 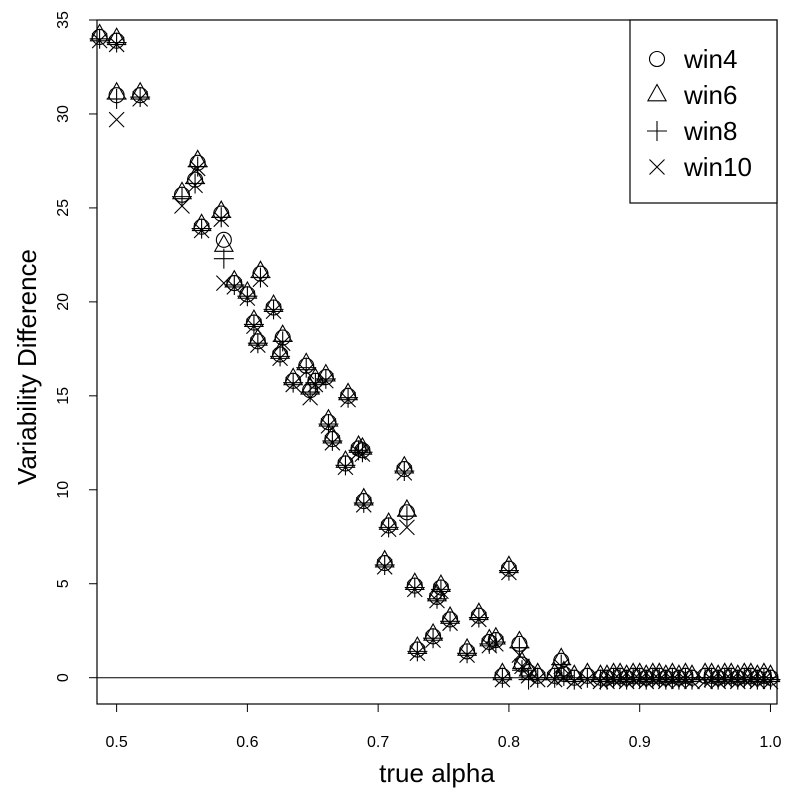 What do you see at coordinates (223, 239) in the screenshot?
I see `win4-point` at bounding box center [223, 239].